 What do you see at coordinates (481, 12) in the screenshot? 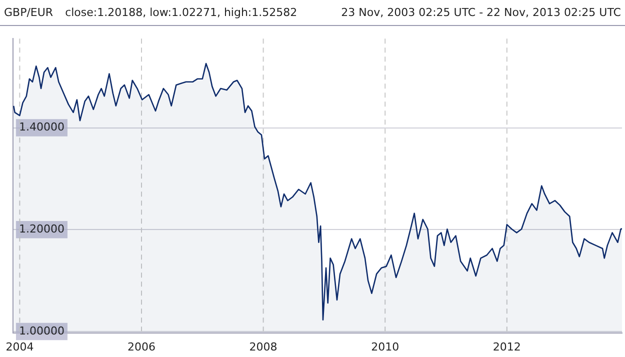
I see `text: 23 Nov, 2003 02:25 UTC - 22 Nov, 2013 02:25 UTC` at bounding box center [481, 12].